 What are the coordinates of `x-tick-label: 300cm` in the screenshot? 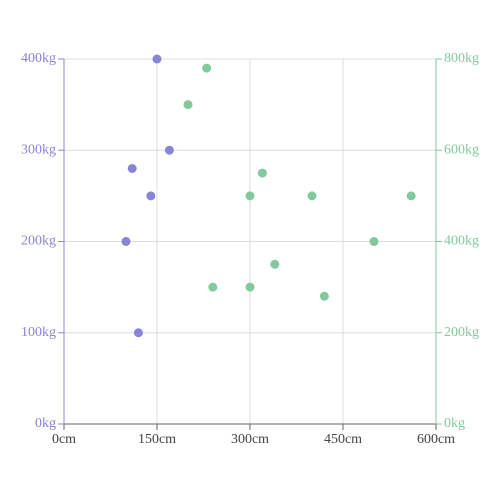 It's located at (250, 439).